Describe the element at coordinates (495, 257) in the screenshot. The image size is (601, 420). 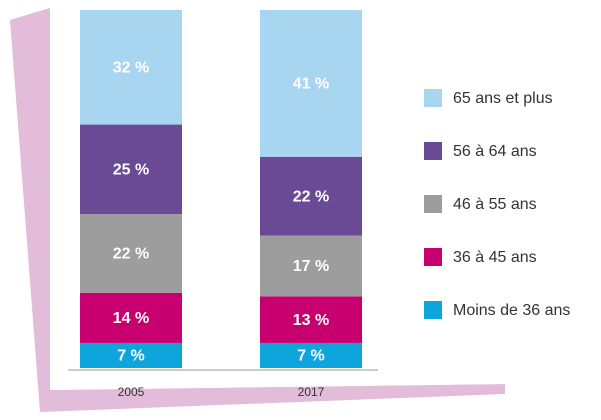
I see `legend-label: 36 à 45 ans` at that location.